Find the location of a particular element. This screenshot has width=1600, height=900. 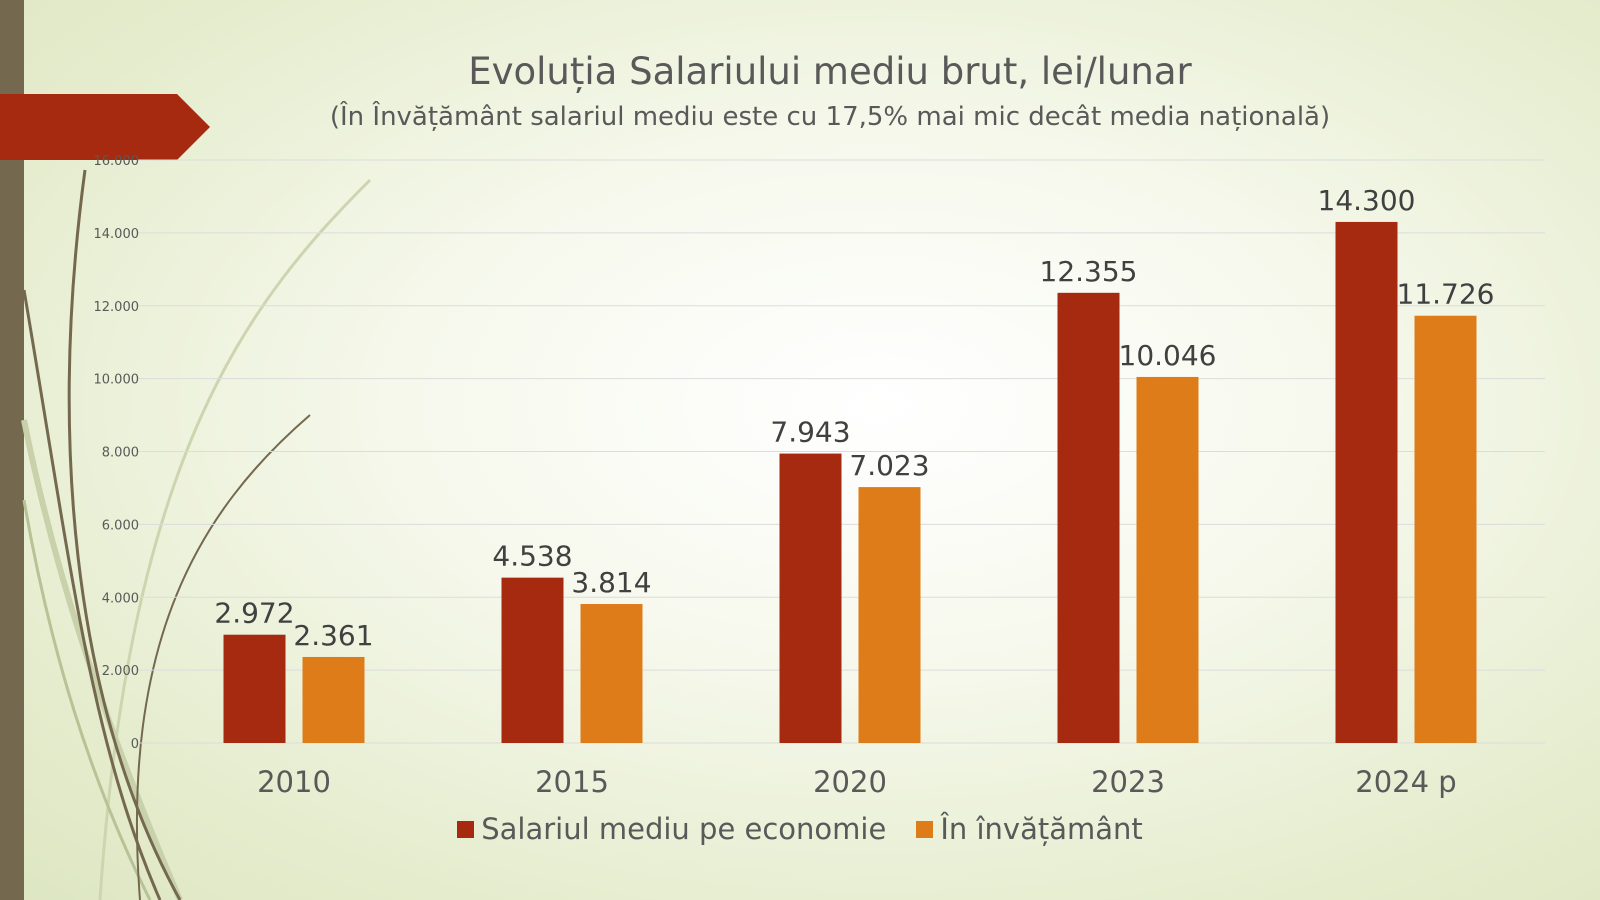

data-label: 11.726 is located at coordinates (1446, 294).